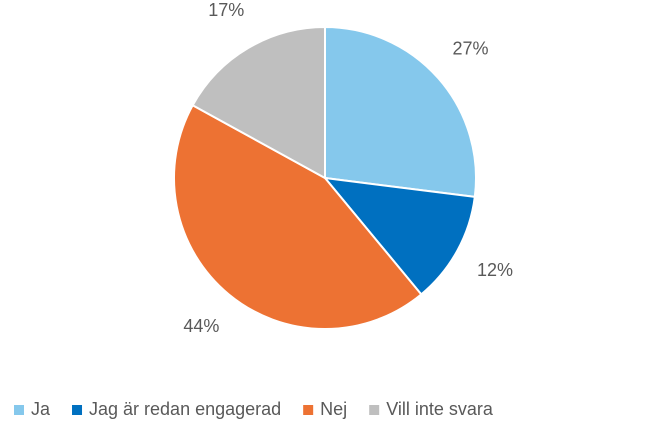 The width and height of the screenshot is (651, 428). Describe the element at coordinates (333, 409) in the screenshot. I see `legend-label: Nej` at that location.